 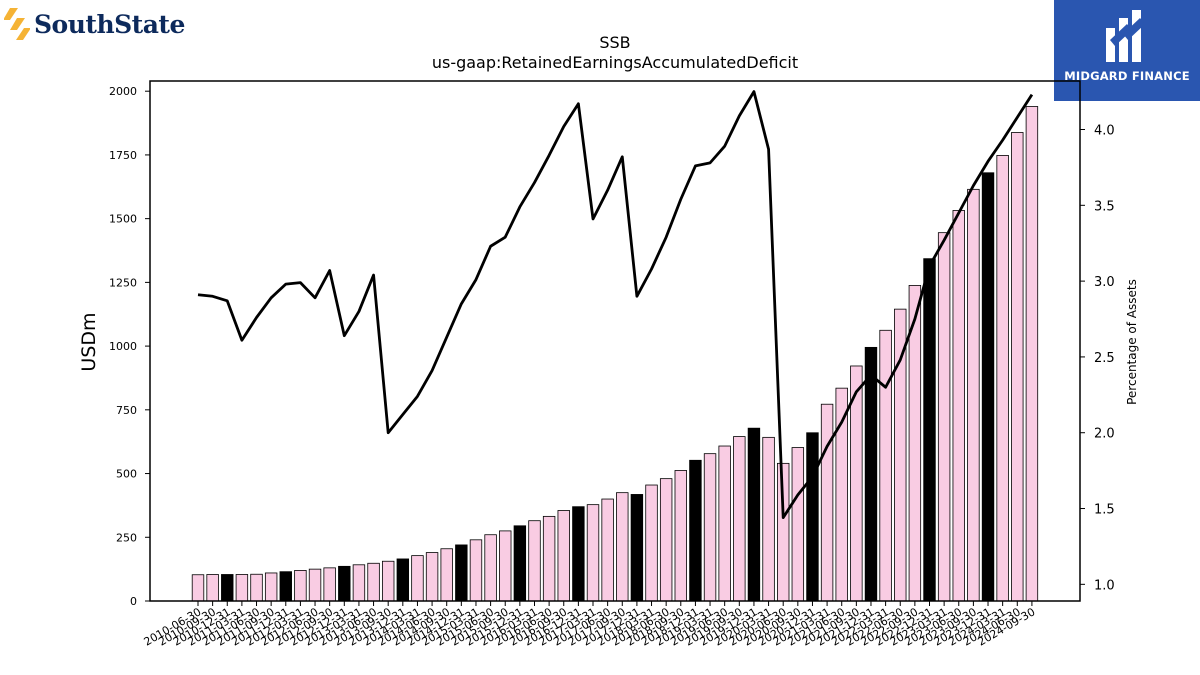 I want to click on y-tick-label: 1000, so click(x=123, y=346).